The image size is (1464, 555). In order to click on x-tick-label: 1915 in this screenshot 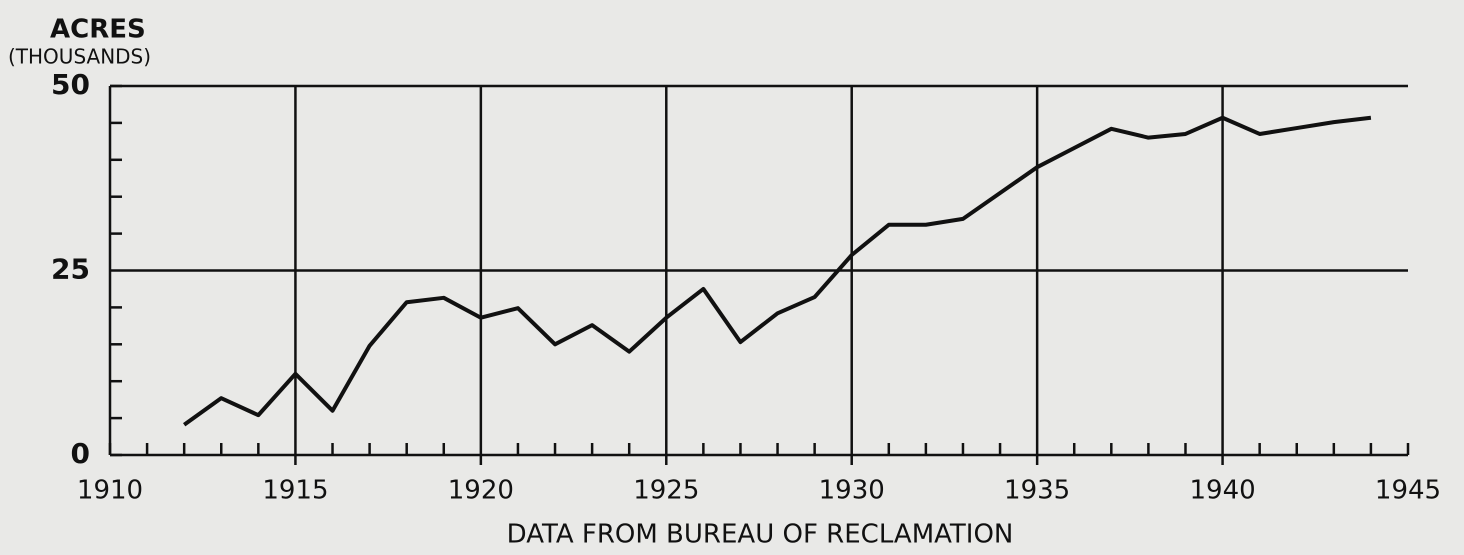, I will do `click(295, 491)`.